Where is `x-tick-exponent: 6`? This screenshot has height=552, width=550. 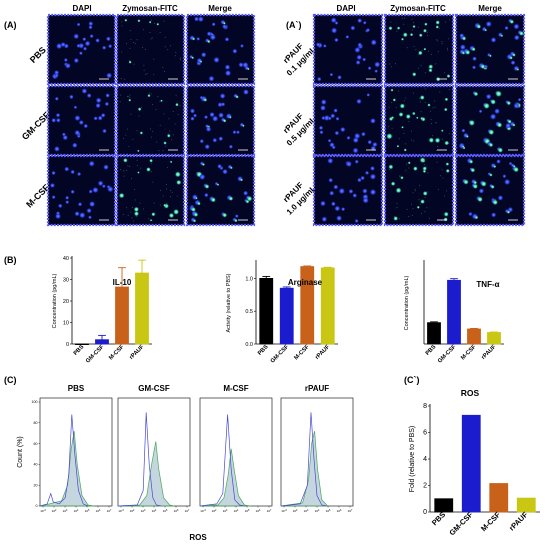 x-tick-exponent: 6 is located at coordinates (100, 510).